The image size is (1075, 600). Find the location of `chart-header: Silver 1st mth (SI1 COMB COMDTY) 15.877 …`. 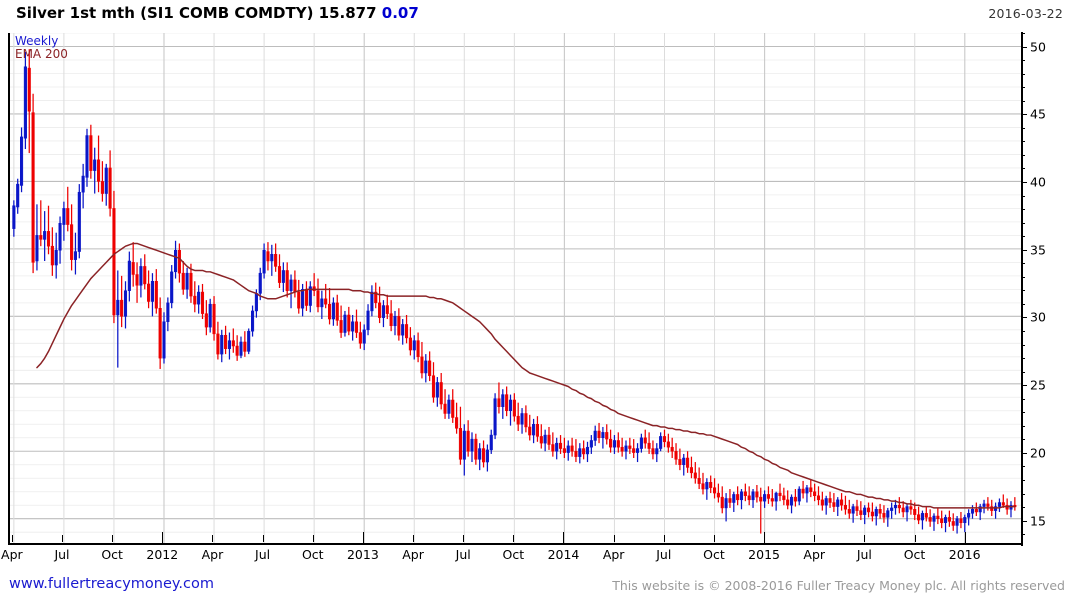

chart-header: Silver 1st mth (SI1 COMB COMDTY) 15.877 … is located at coordinates (537, 14).